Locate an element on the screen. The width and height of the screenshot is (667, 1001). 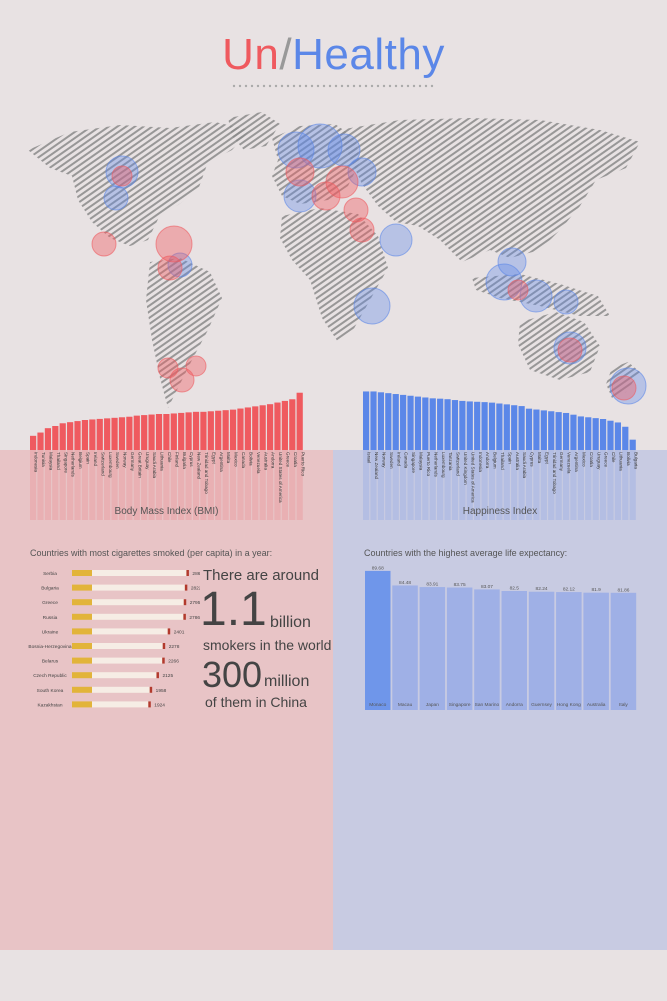
tick-label: Uruguay is located at coordinates (147, 461).